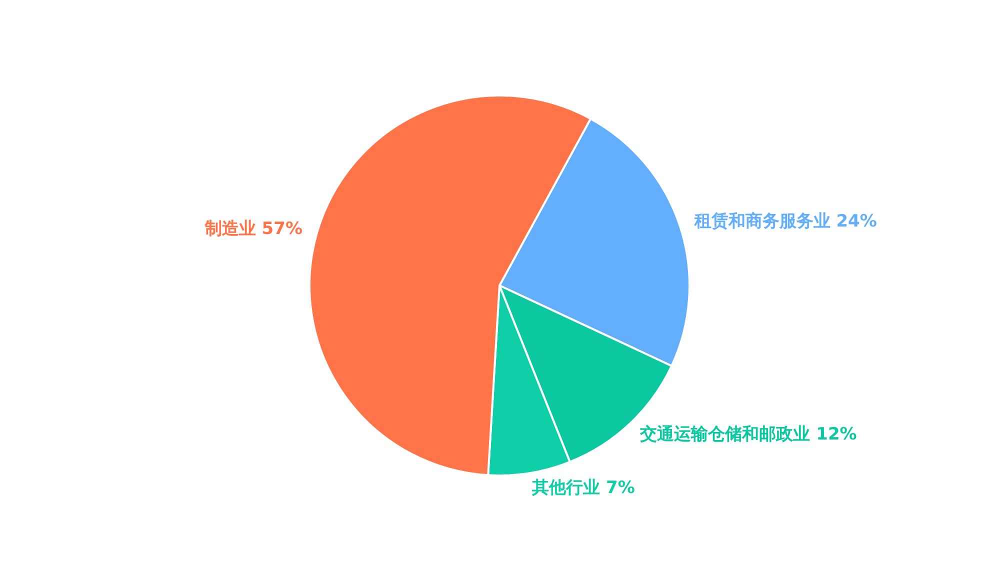 The width and height of the screenshot is (999, 571). What do you see at coordinates (583, 488) in the screenshot?
I see `slice-label: 其他行业 7%` at bounding box center [583, 488].